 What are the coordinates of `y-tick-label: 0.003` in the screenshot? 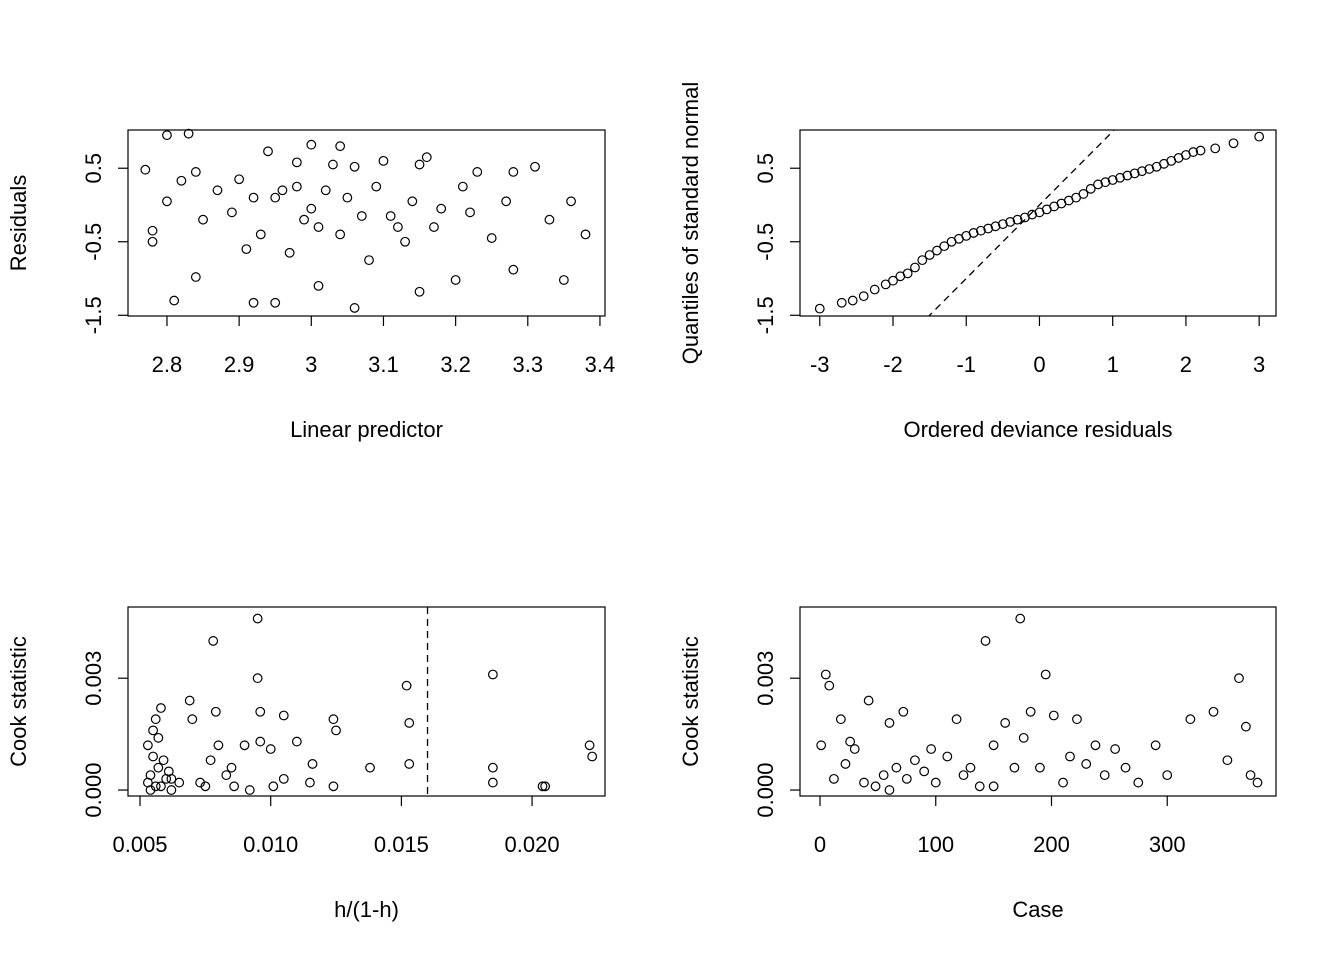 It's located at (93, 678).